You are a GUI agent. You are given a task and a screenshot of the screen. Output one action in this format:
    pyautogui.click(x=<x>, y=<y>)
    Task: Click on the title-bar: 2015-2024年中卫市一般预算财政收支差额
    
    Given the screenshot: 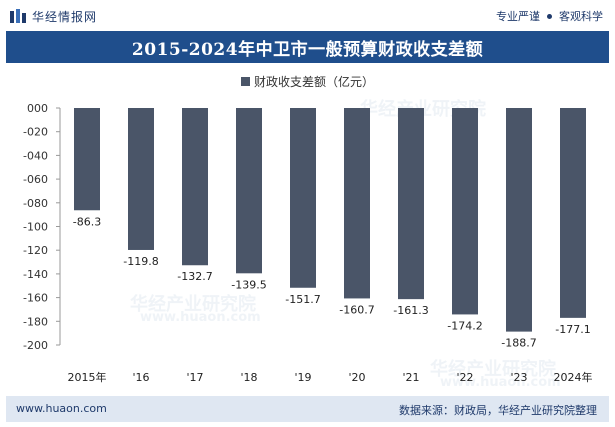 What is the action you would take?
    pyautogui.click(x=307, y=47)
    